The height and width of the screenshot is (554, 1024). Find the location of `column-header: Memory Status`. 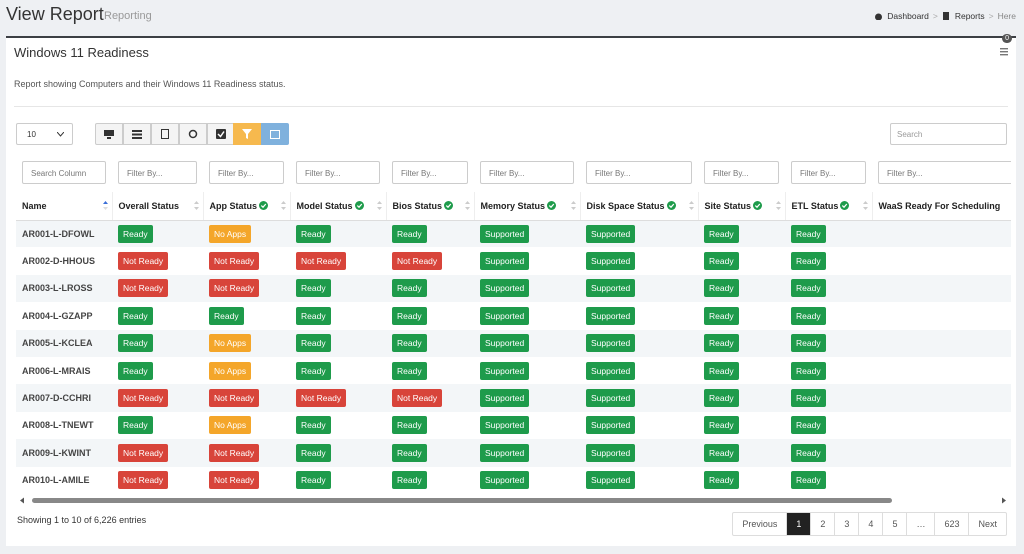

column-header: Memory Status is located at coordinates (527, 206).